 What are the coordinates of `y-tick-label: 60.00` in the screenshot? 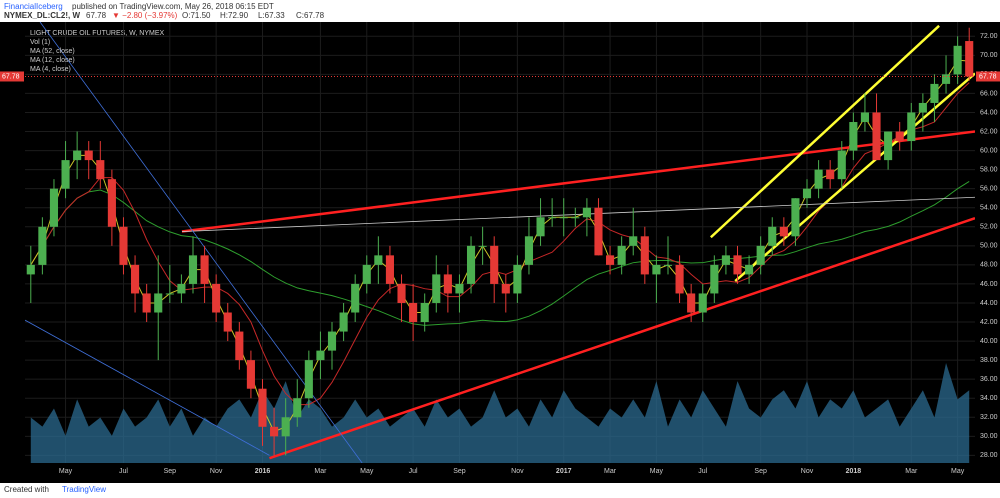 It's located at (989, 150).